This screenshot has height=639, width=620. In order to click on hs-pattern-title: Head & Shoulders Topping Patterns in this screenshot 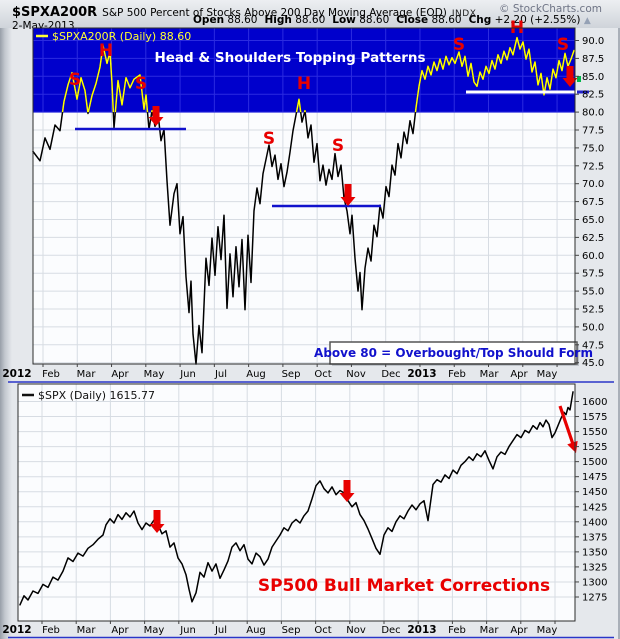, I will do `click(289, 58)`.